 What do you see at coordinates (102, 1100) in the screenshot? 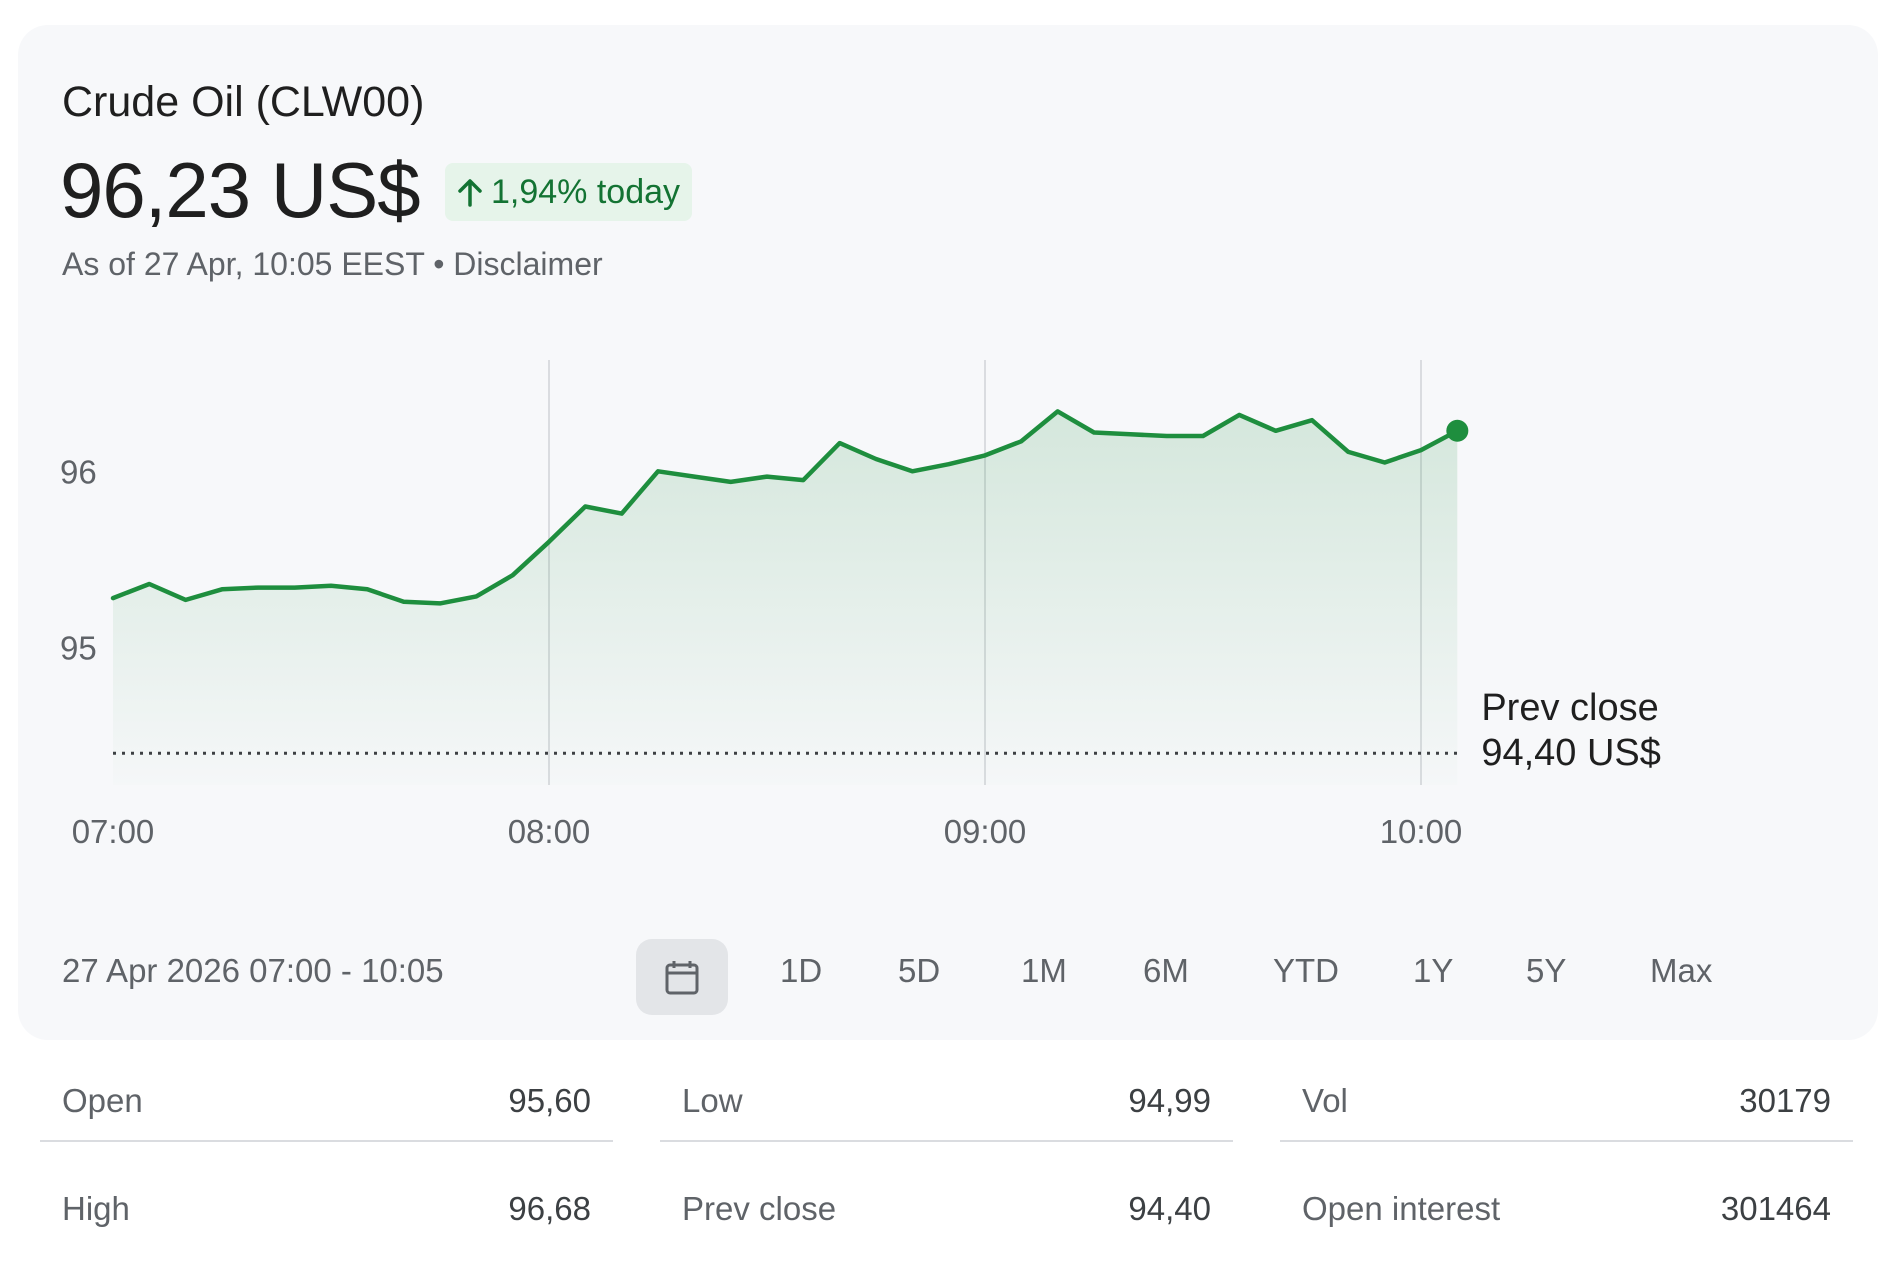
I see `stat-label: Open` at bounding box center [102, 1100].